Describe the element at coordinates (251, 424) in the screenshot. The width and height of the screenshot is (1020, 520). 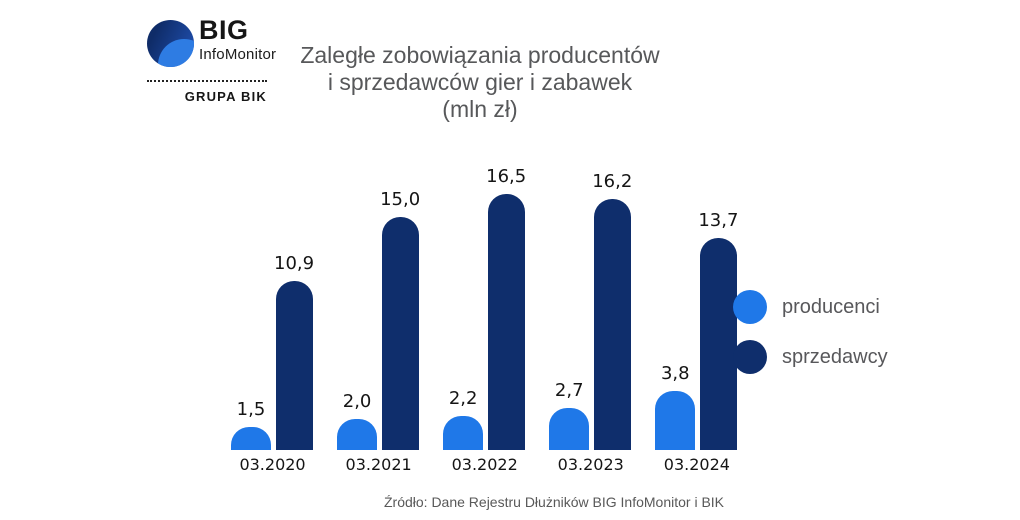
I see `bar-with-label: 1,5` at that location.